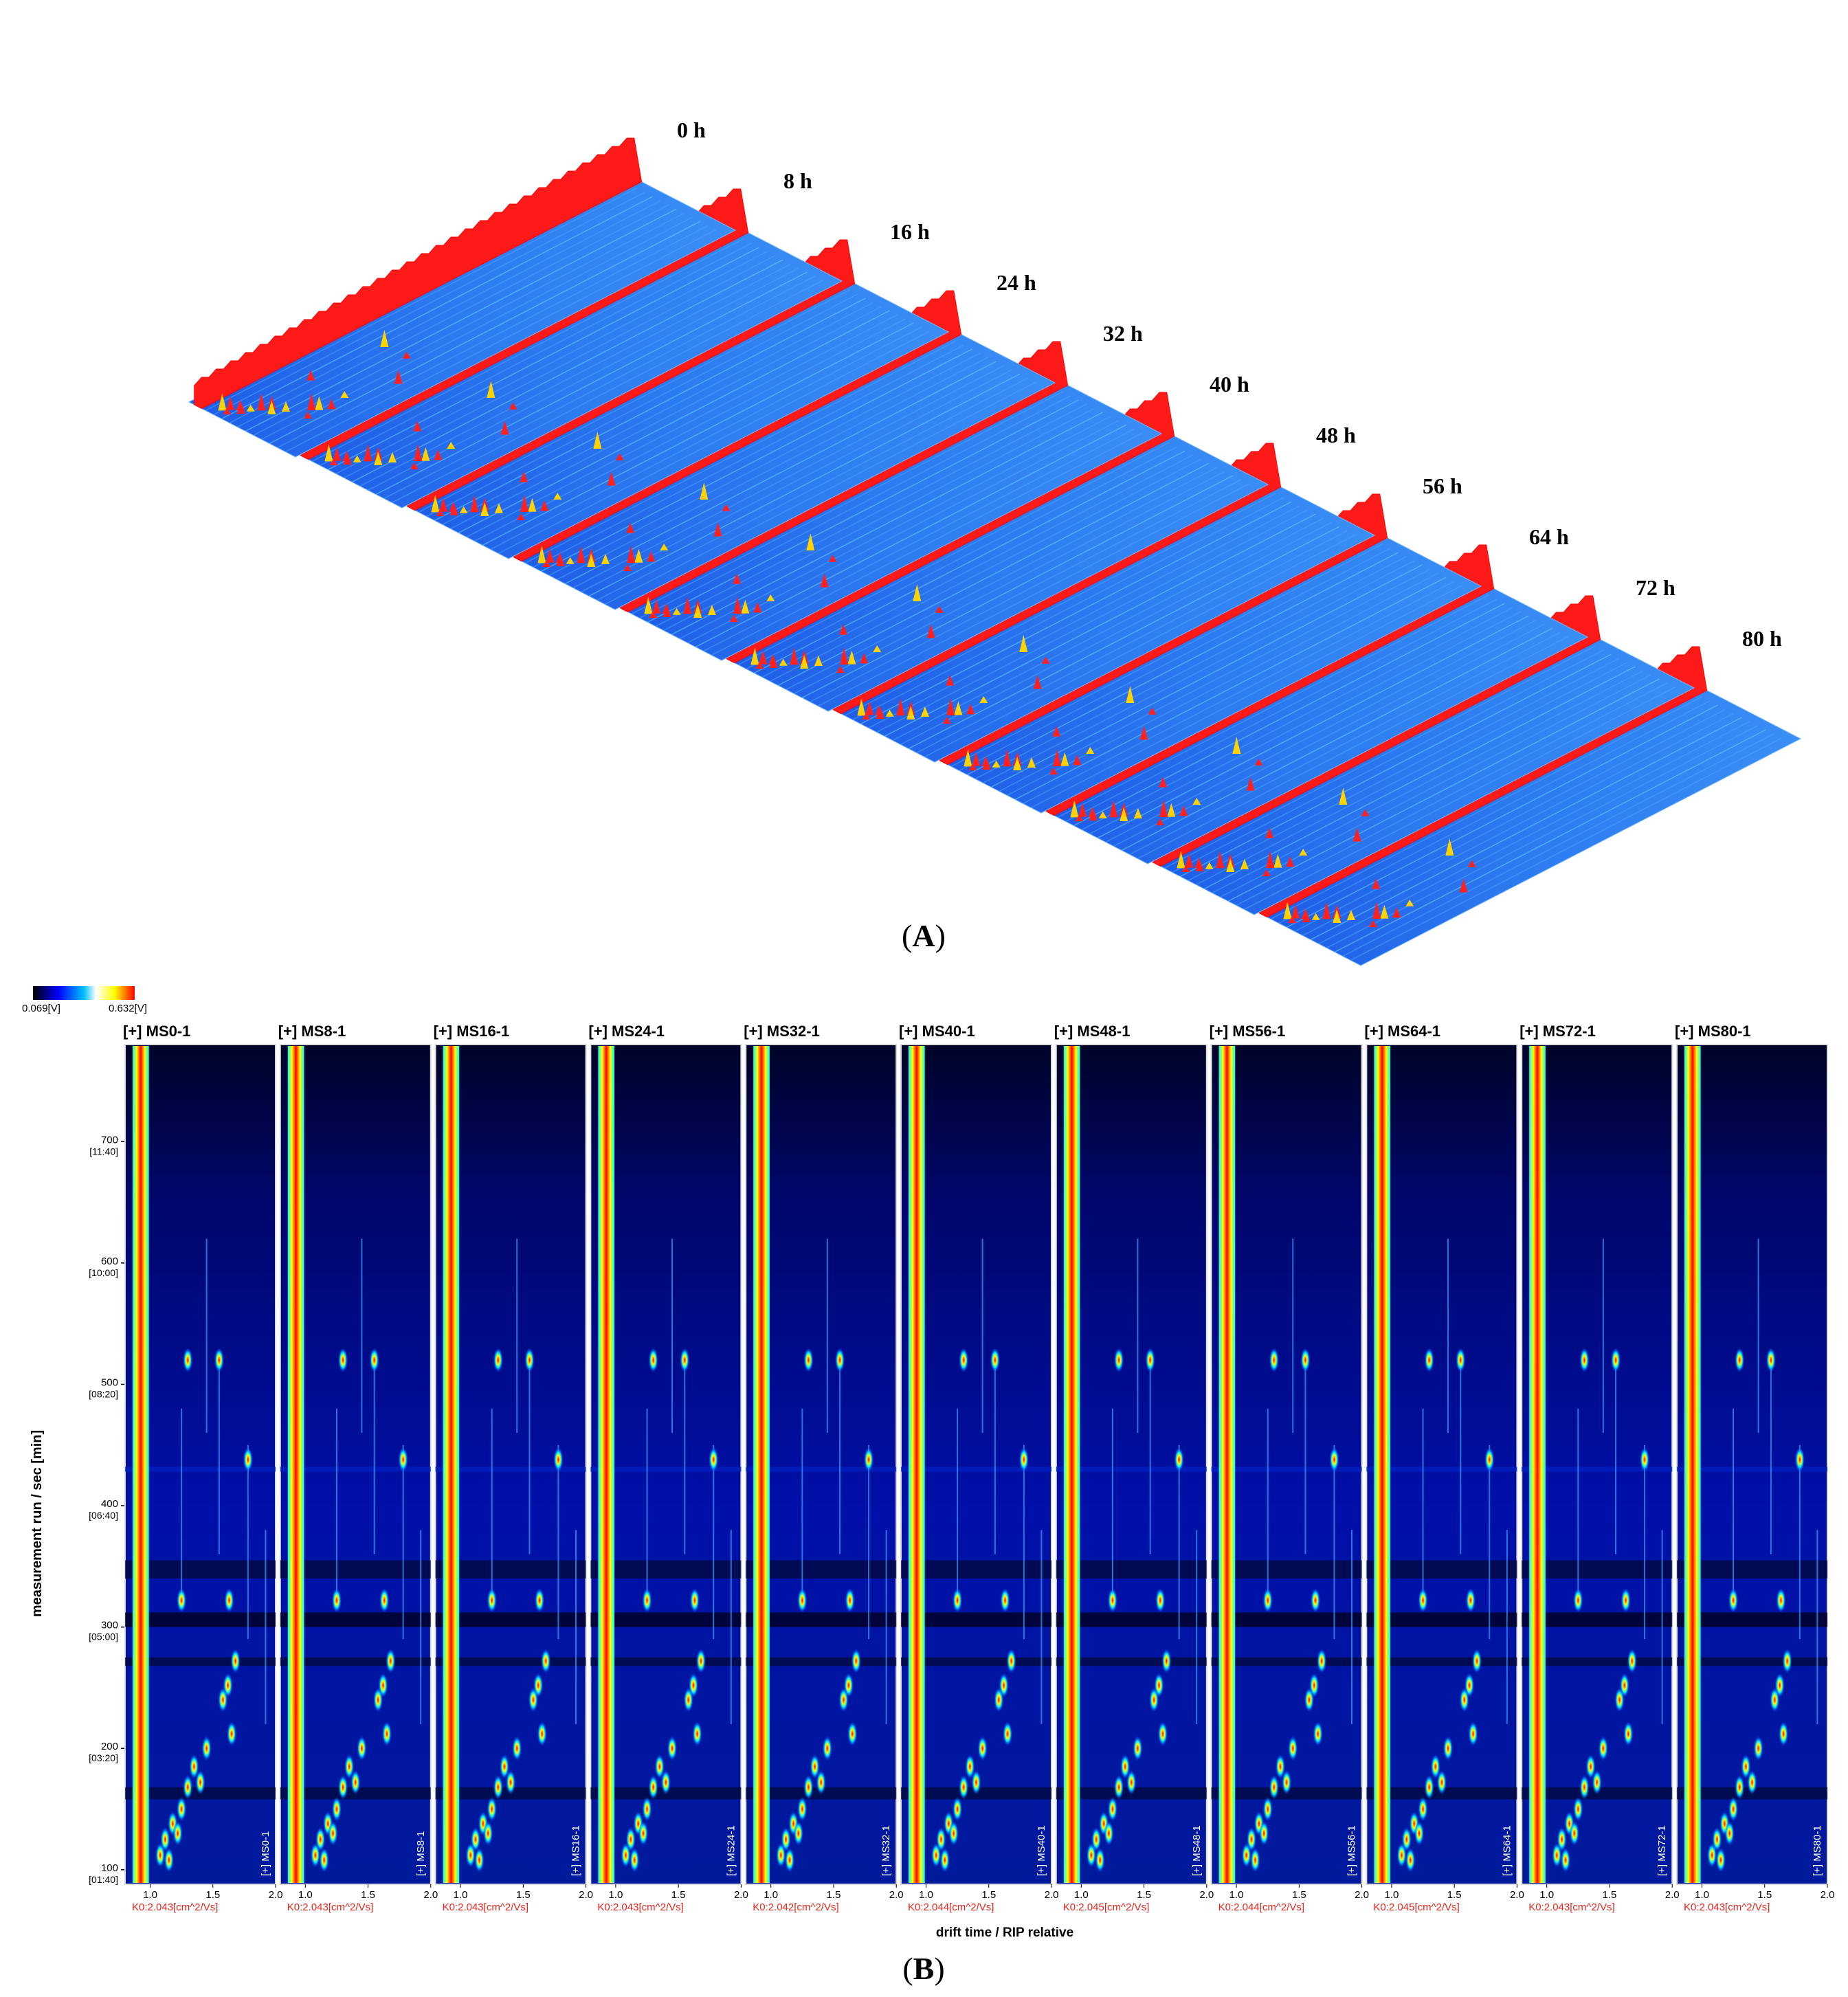 Image resolution: width=1848 pixels, height=1997 pixels. I want to click on timepoint-label-8: 64 h, so click(1549, 536).